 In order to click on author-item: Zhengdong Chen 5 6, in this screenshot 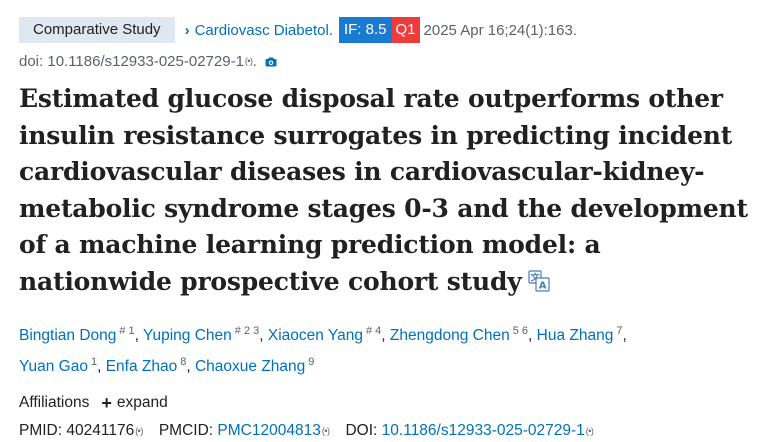, I will do `click(463, 335)`.